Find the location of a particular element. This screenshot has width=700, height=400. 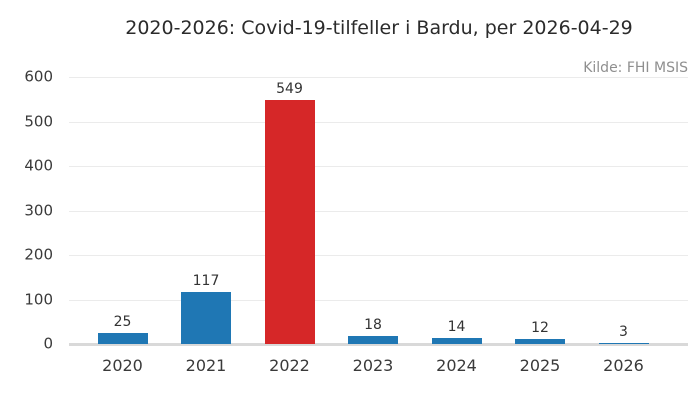

bar-value-label: 14 is located at coordinates (456, 326).